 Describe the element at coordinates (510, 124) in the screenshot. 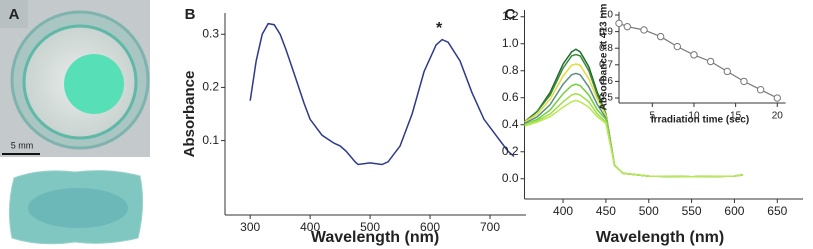

I see `y-tick-label: 0.4` at that location.